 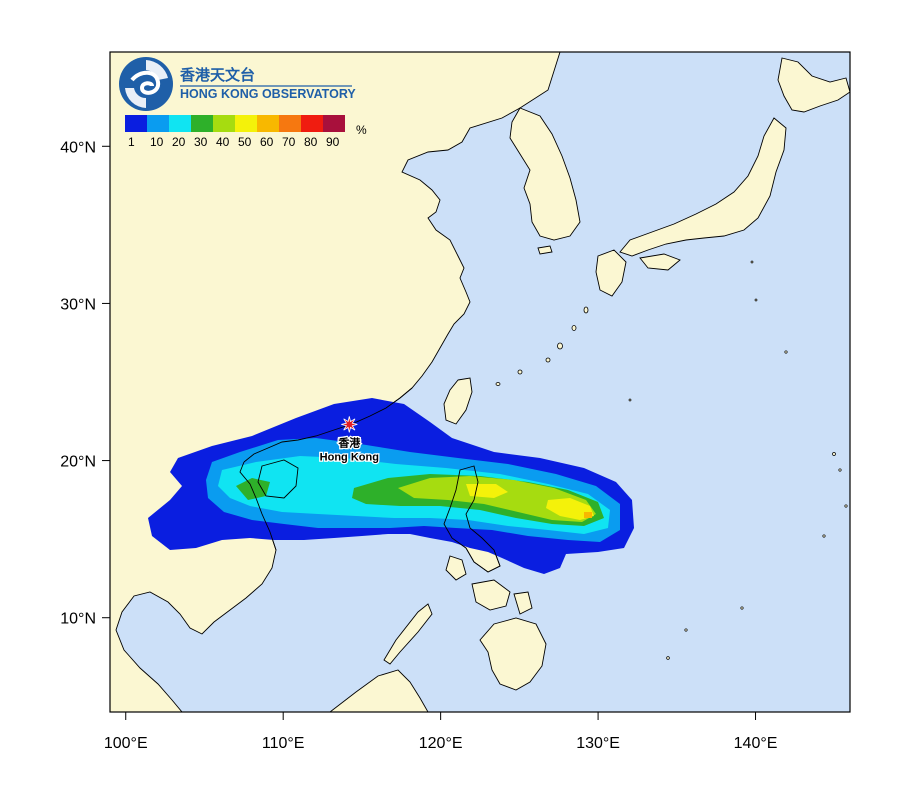 I want to click on island-jeju, so click(x=545, y=250).